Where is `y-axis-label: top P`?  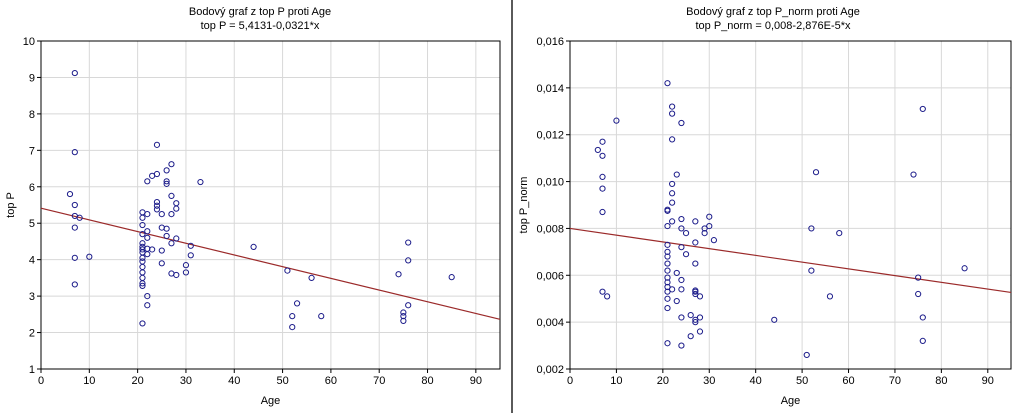
y-axis-label: top P is located at coordinates (11, 205).